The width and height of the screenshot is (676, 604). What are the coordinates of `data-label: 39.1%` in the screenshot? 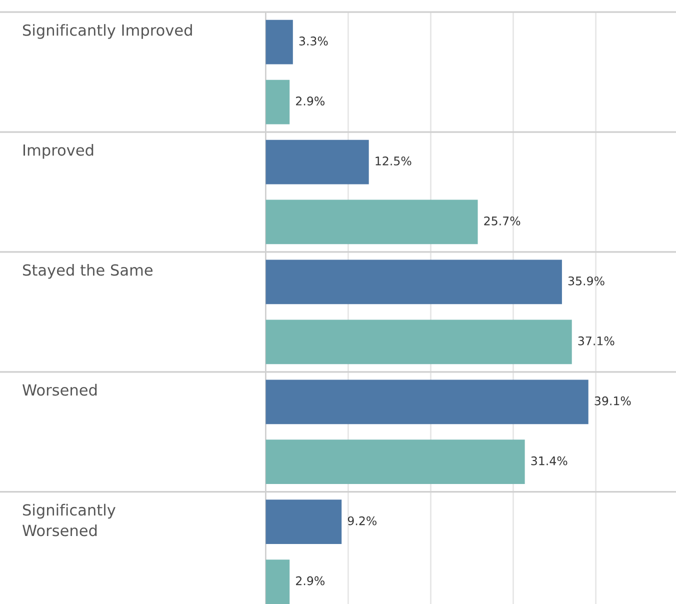 It's located at (612, 401).